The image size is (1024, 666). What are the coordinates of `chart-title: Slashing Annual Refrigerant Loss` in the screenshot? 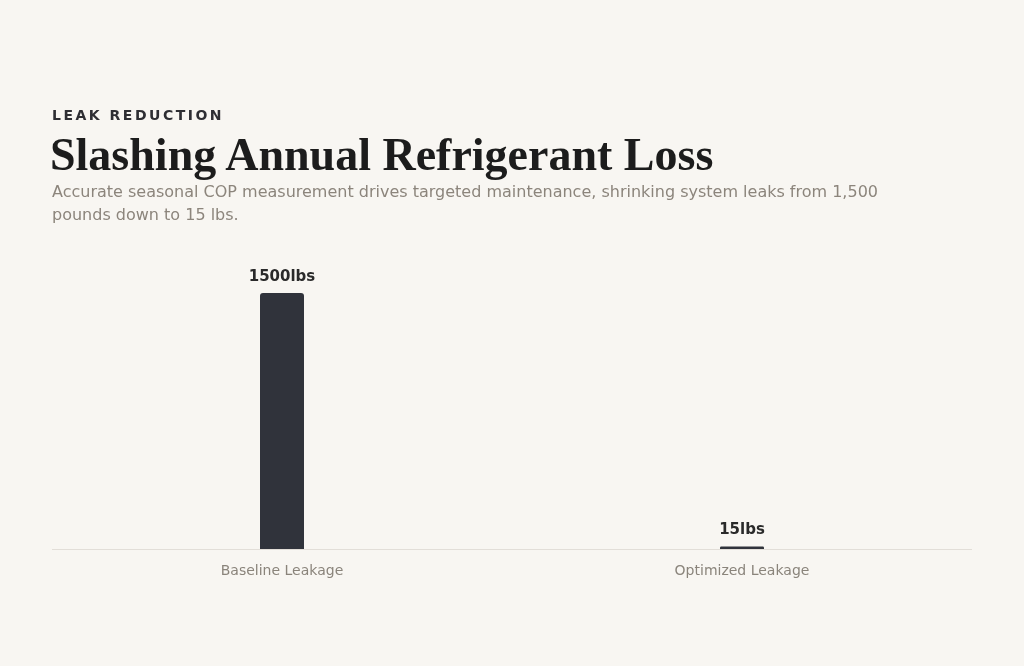 It's located at (382, 154).